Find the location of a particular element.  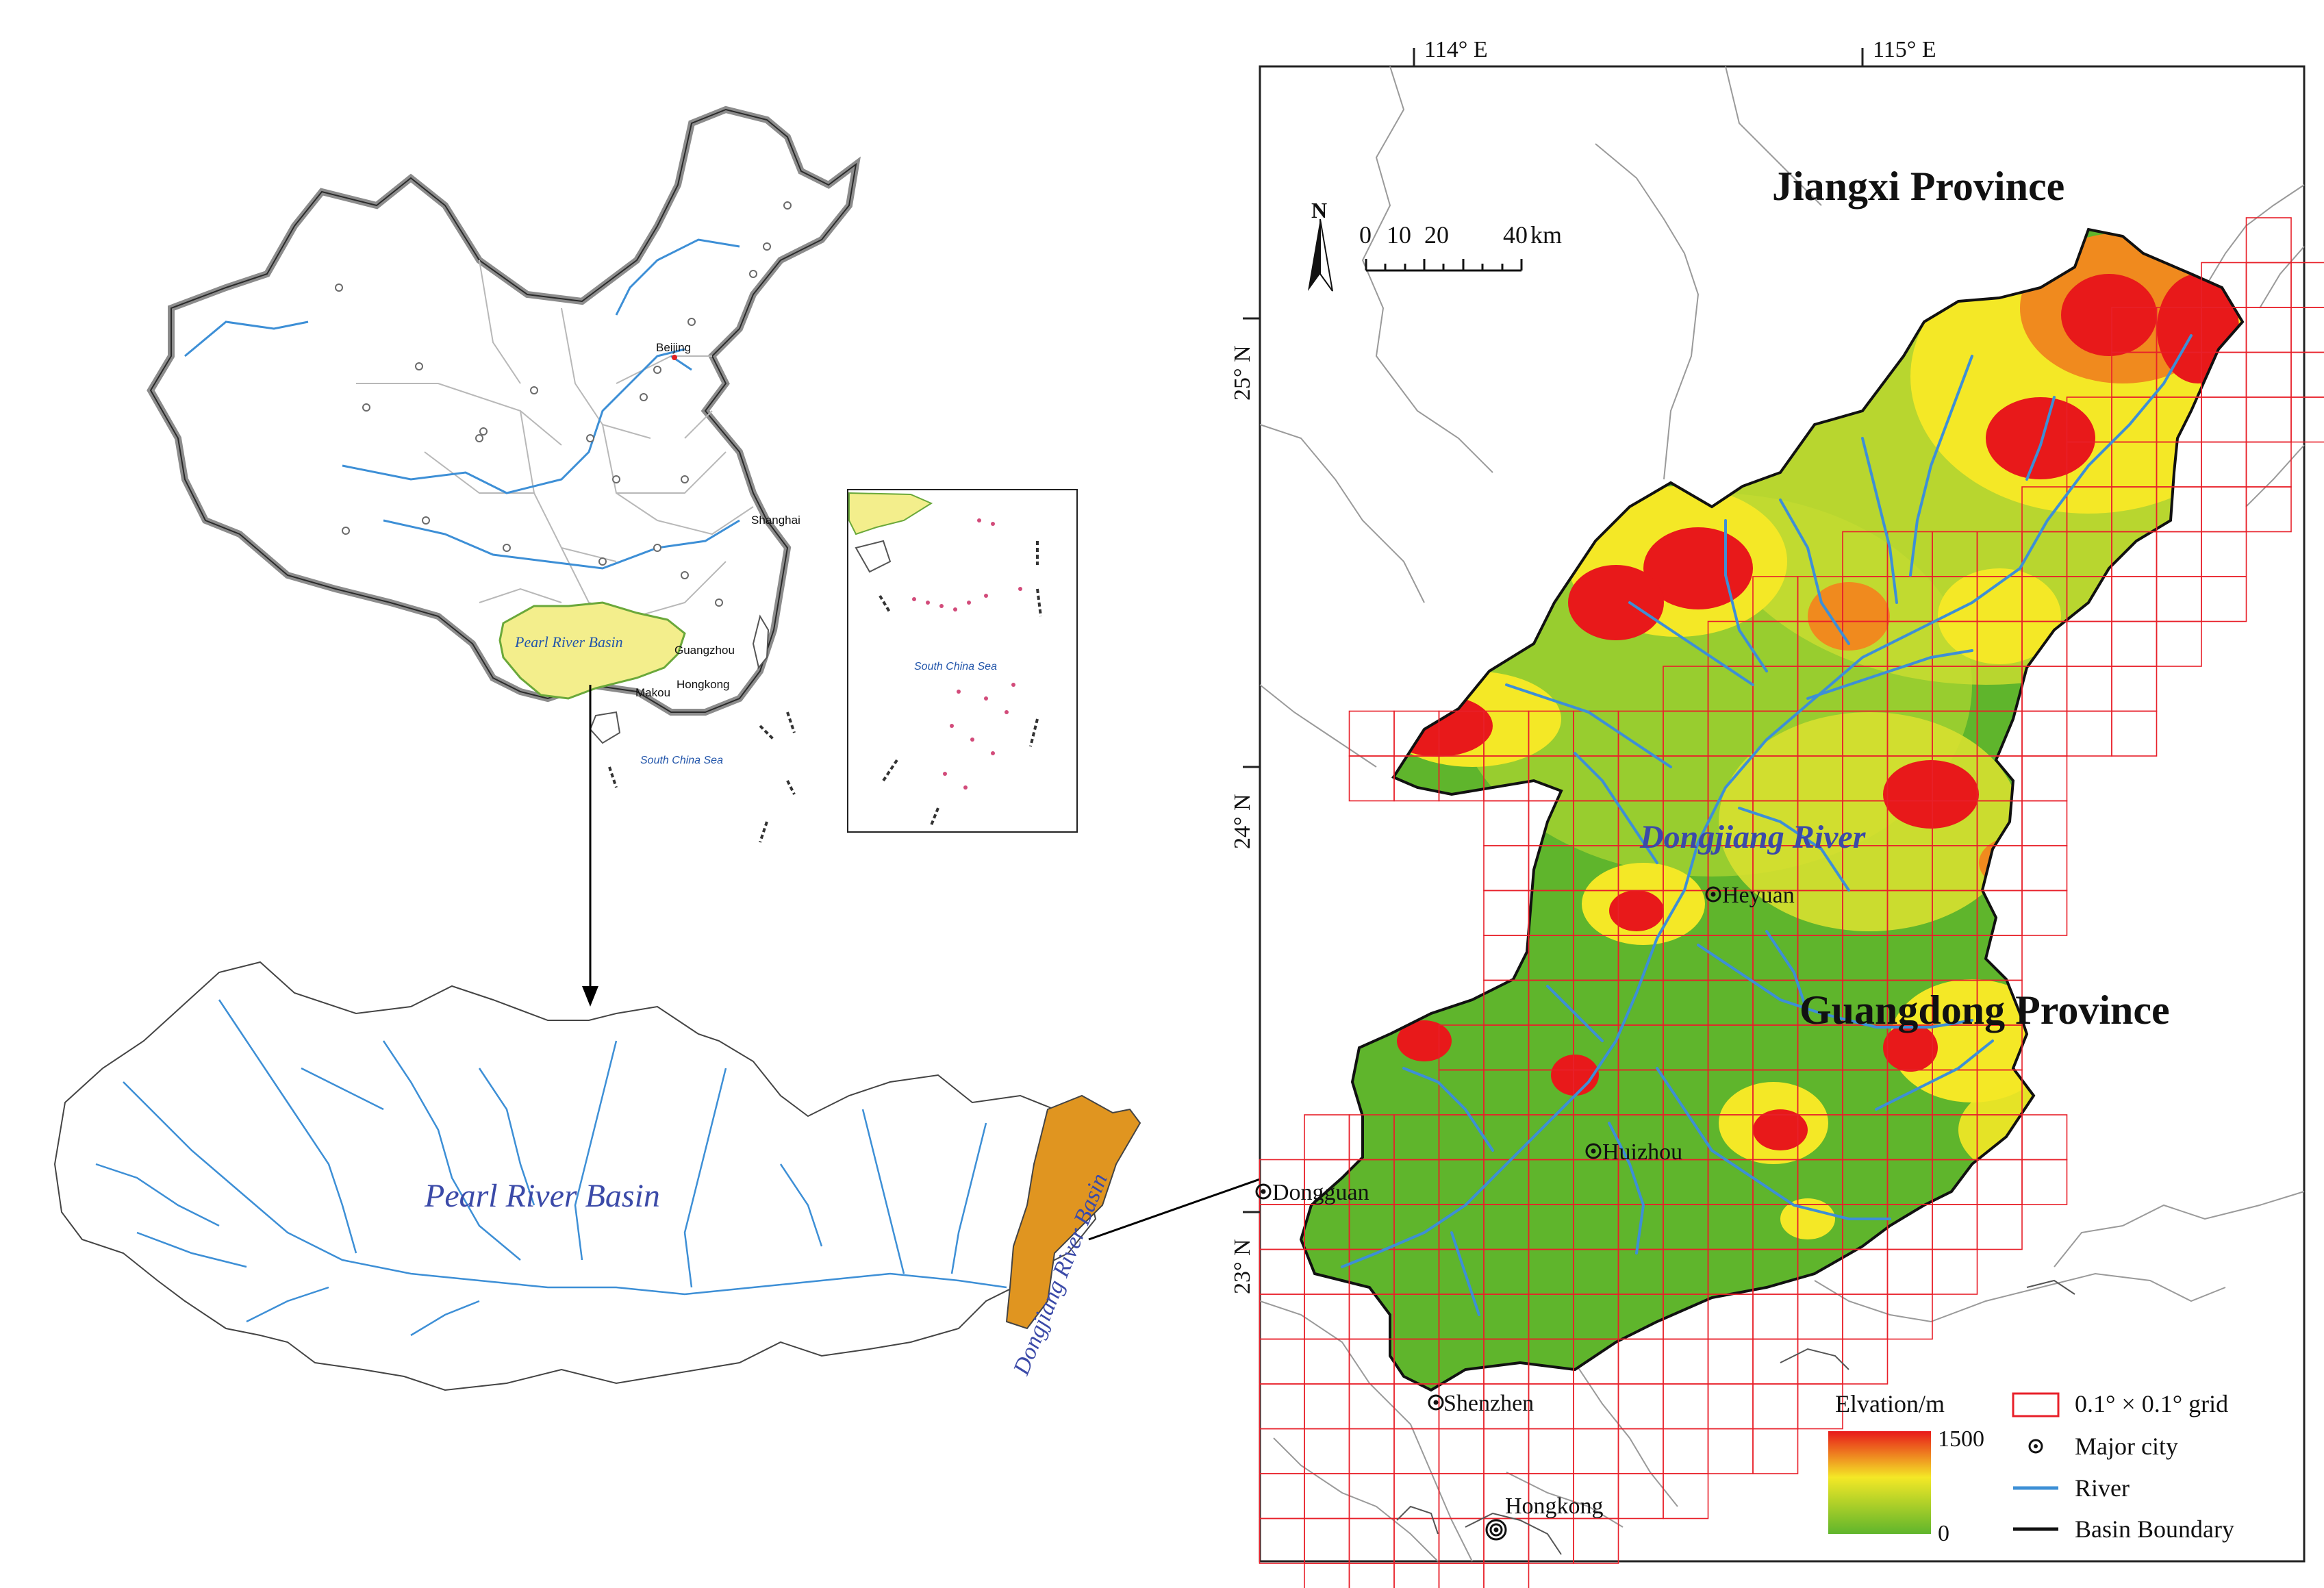

north-label: N is located at coordinates (1319, 210).